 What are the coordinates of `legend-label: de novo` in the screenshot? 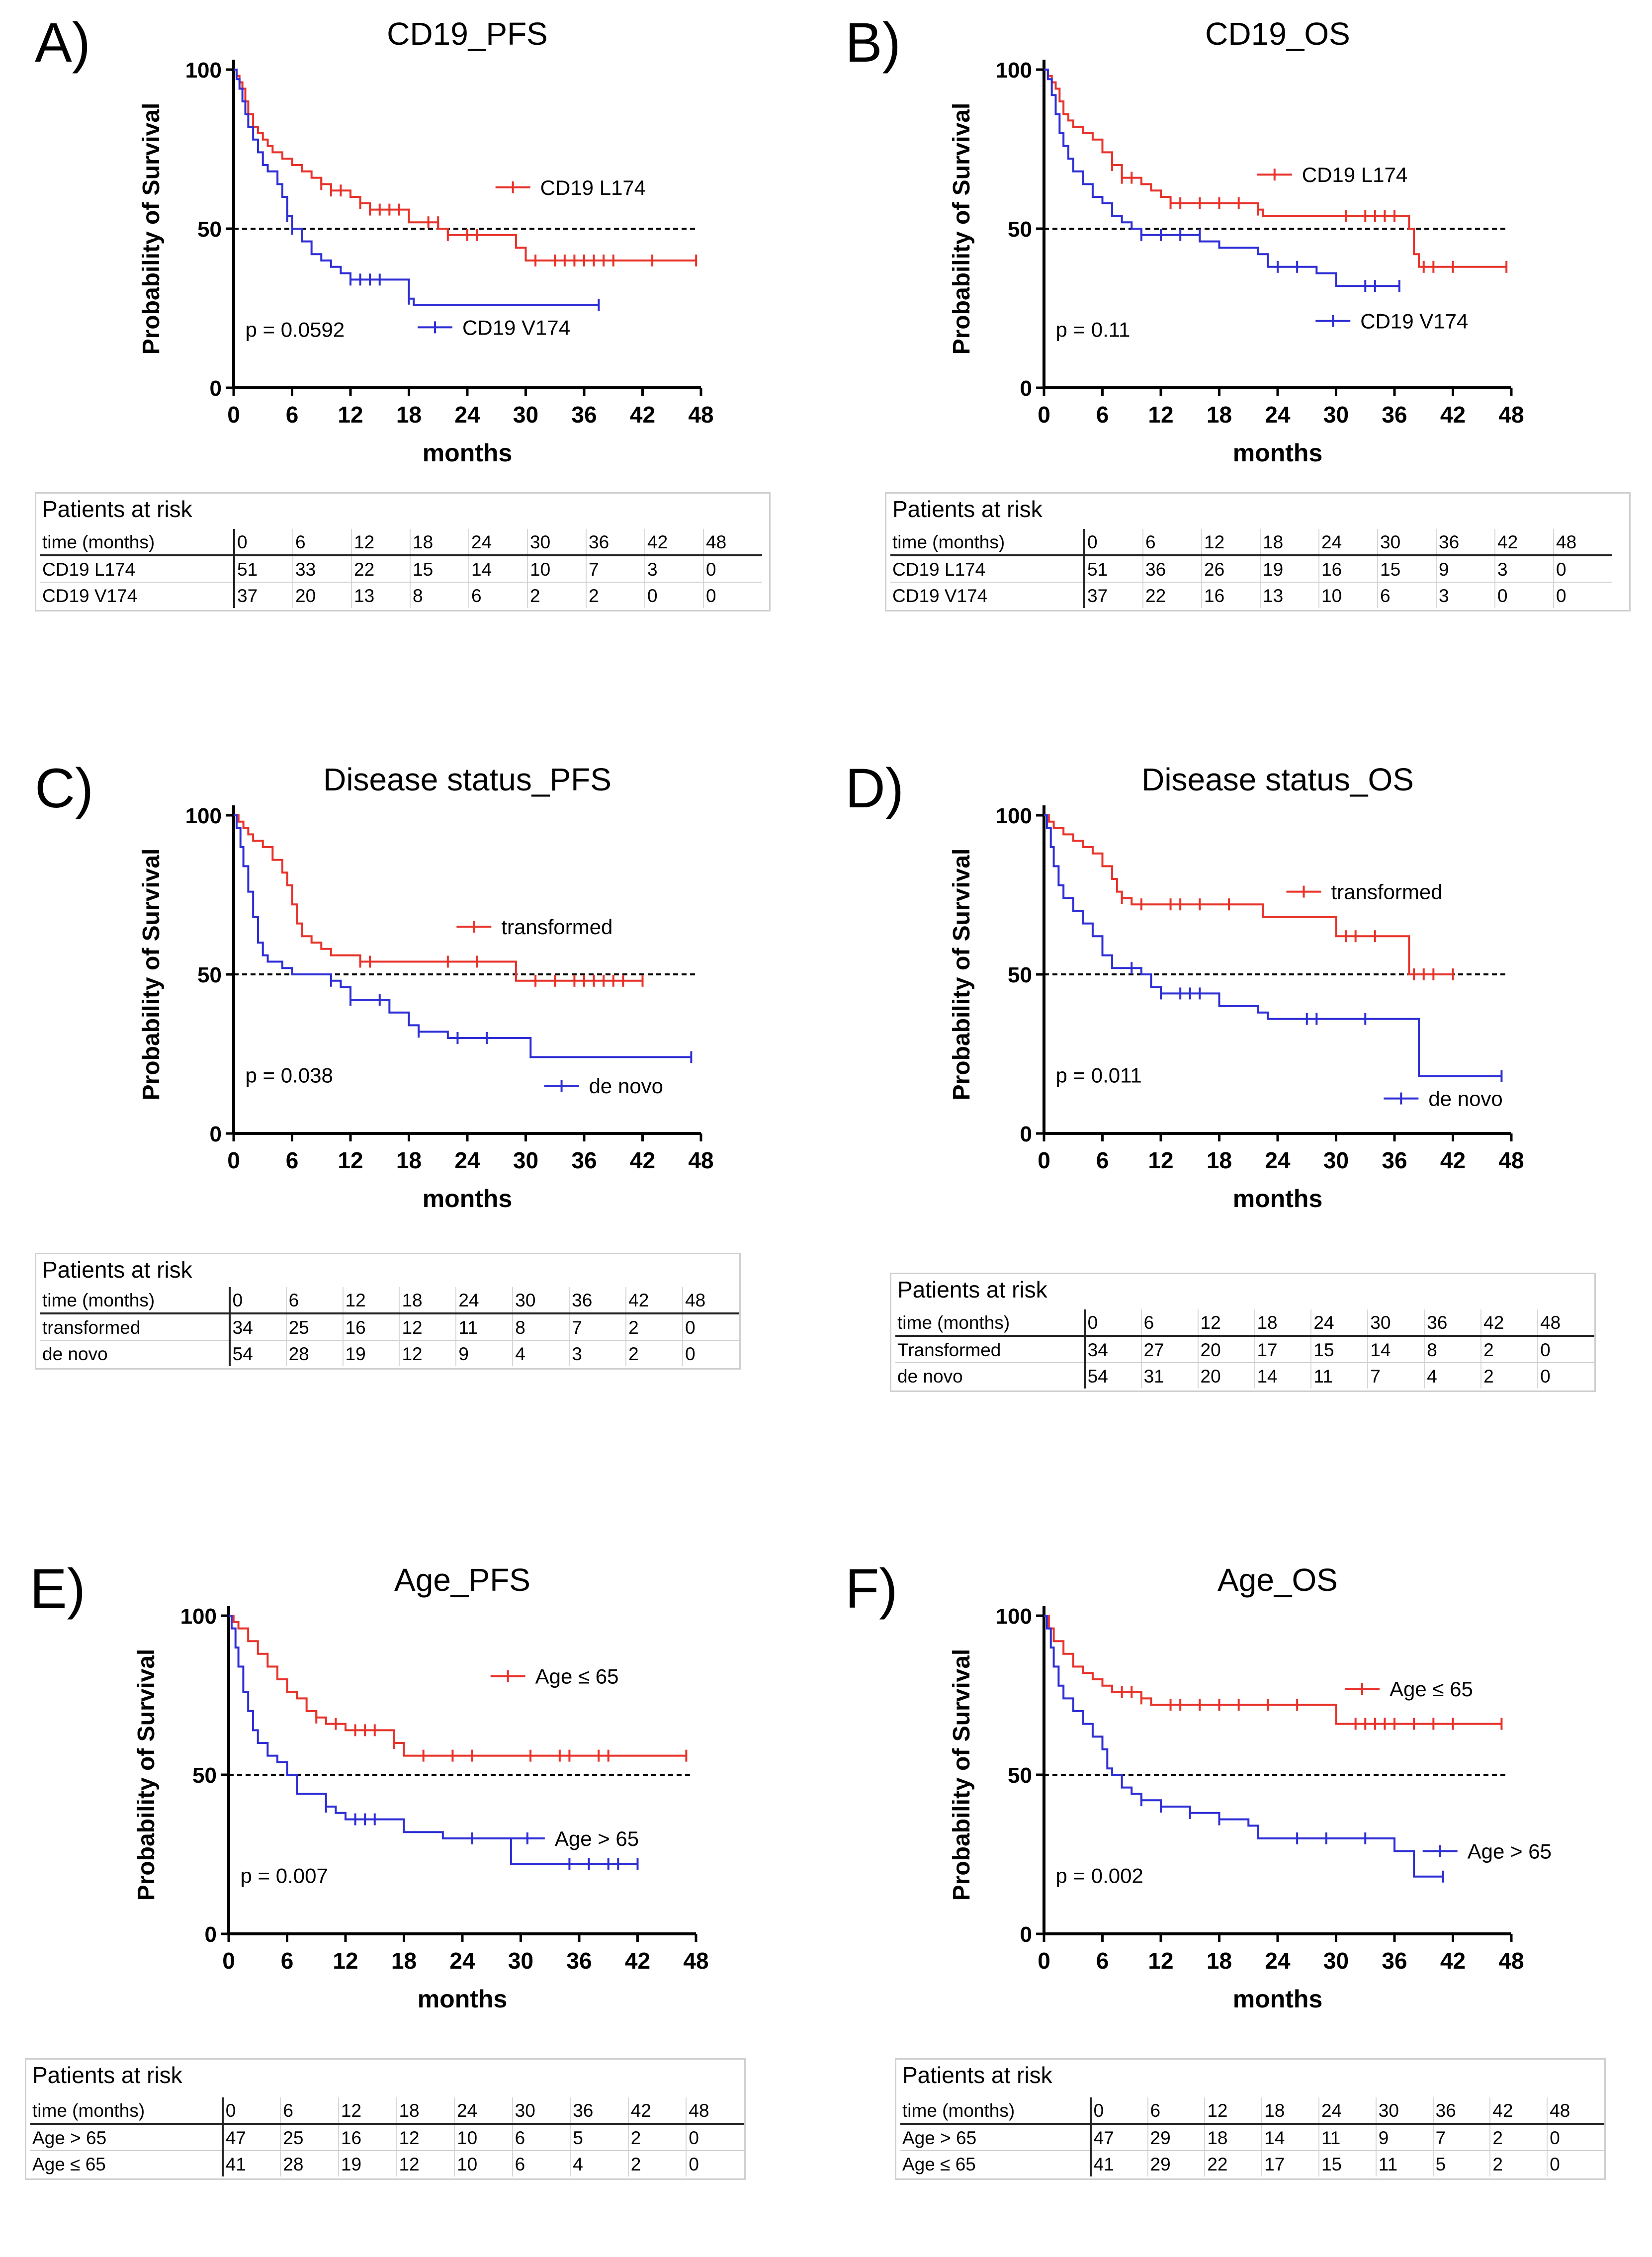 It's located at (626, 1086).